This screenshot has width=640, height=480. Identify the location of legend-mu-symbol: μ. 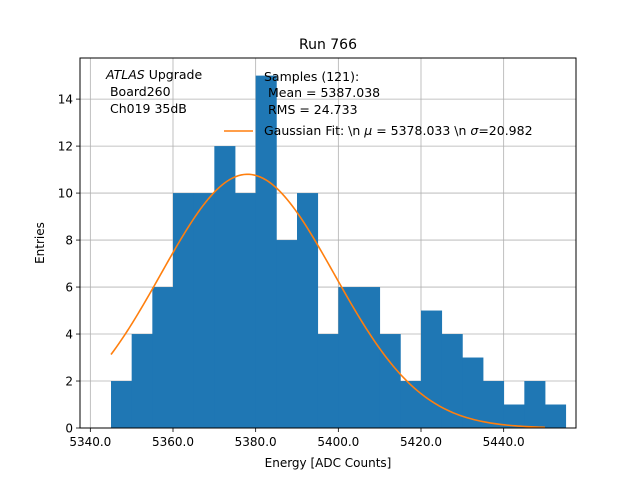
(367, 130).